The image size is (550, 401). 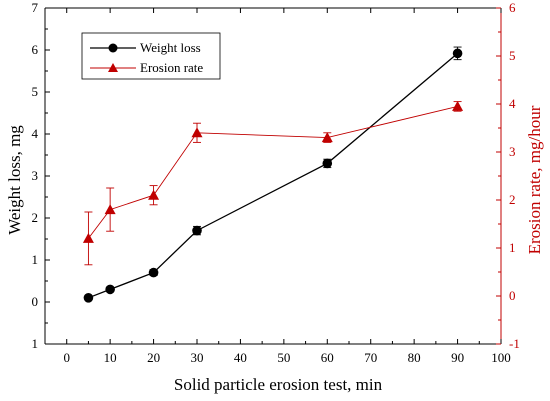 I want to click on left-tick-label: 7, so click(x=35, y=7).